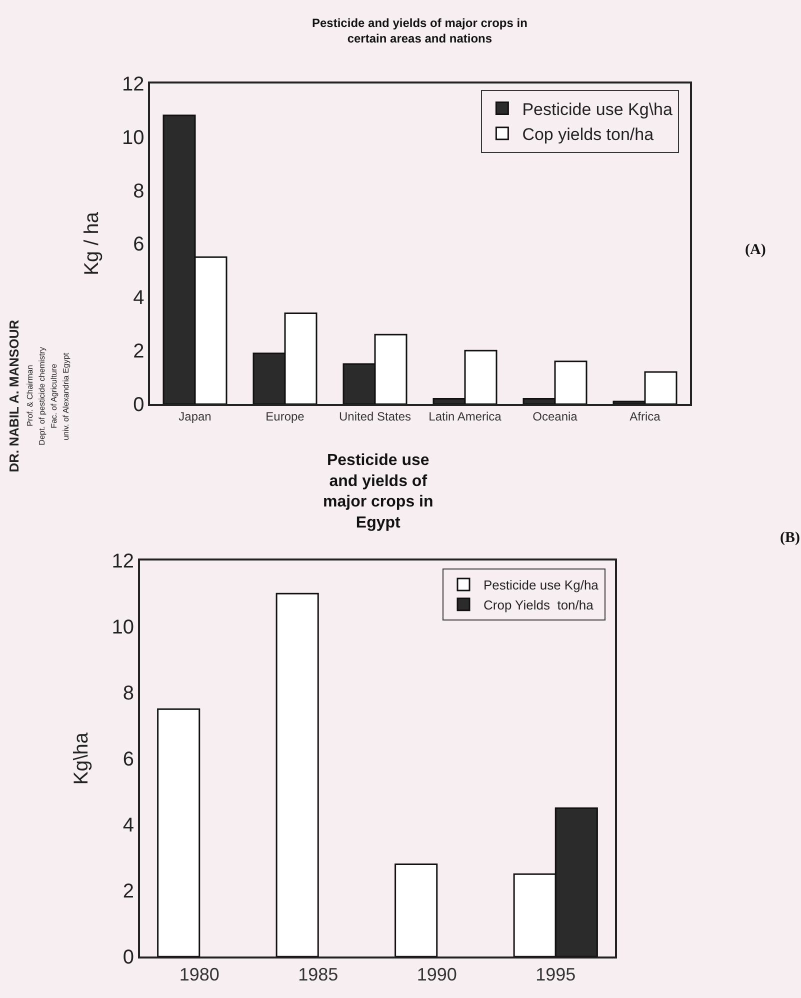 The image size is (801, 998). Describe the element at coordinates (199, 974) in the screenshot. I see `x-tick-label: 1980` at that location.